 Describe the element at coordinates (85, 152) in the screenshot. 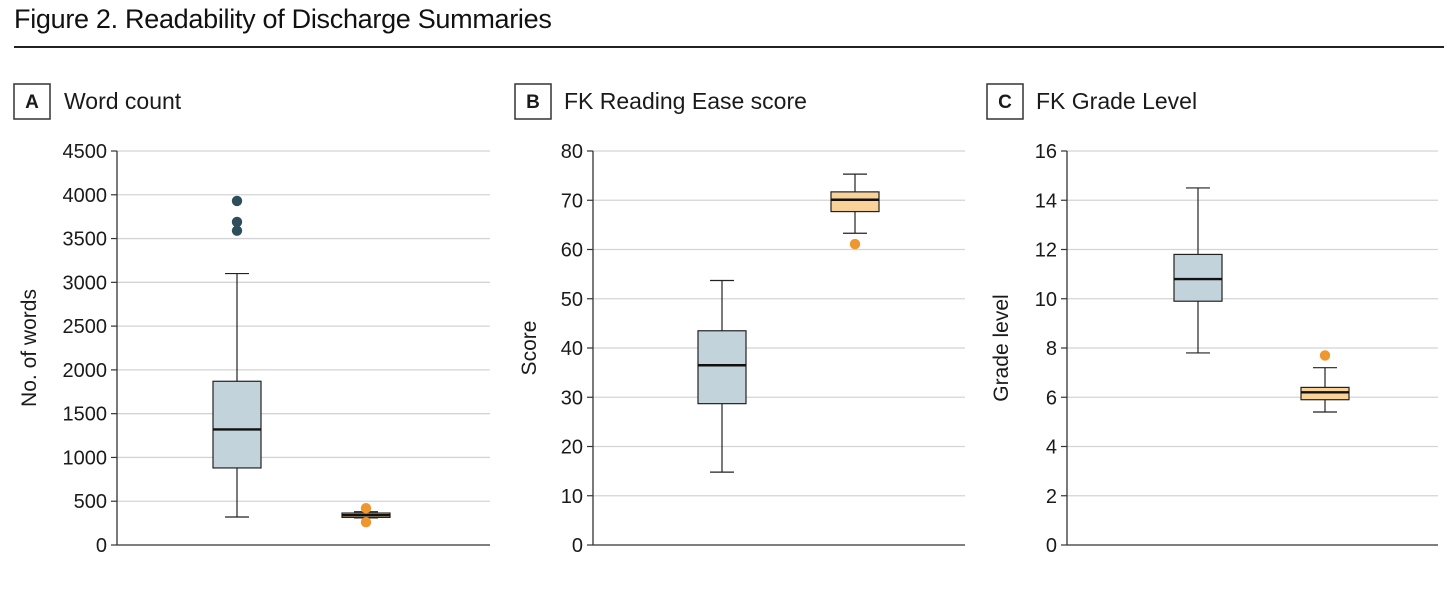

I see `y-tick-label: 4500` at that location.